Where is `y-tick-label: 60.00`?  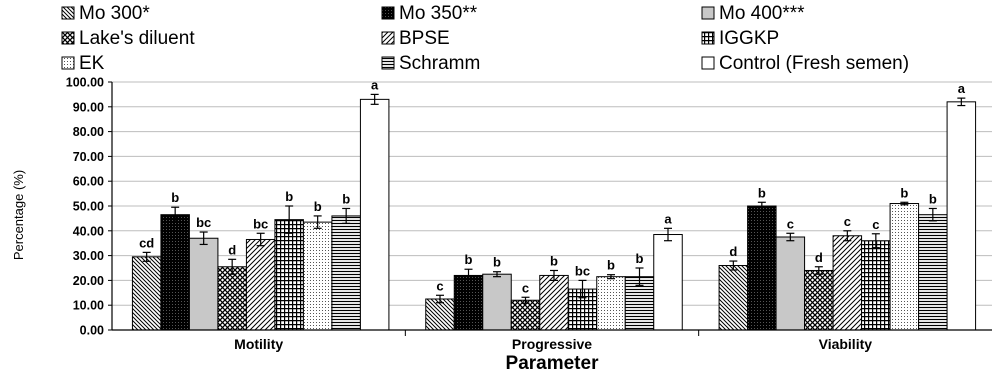
y-tick-label: 60.00 is located at coordinates (88, 182).